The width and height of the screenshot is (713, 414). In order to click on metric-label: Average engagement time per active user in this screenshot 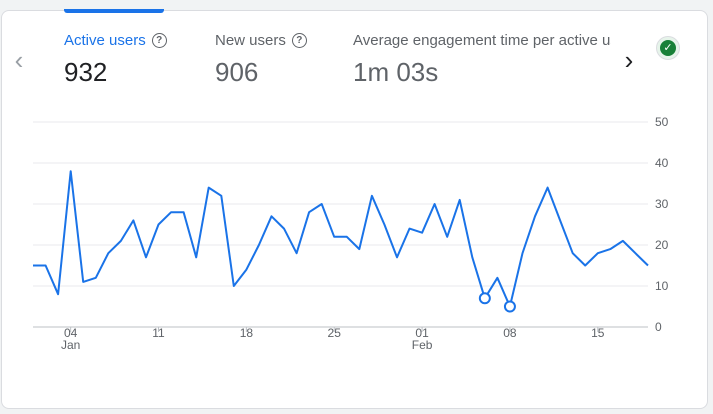, I will do `click(482, 40)`.